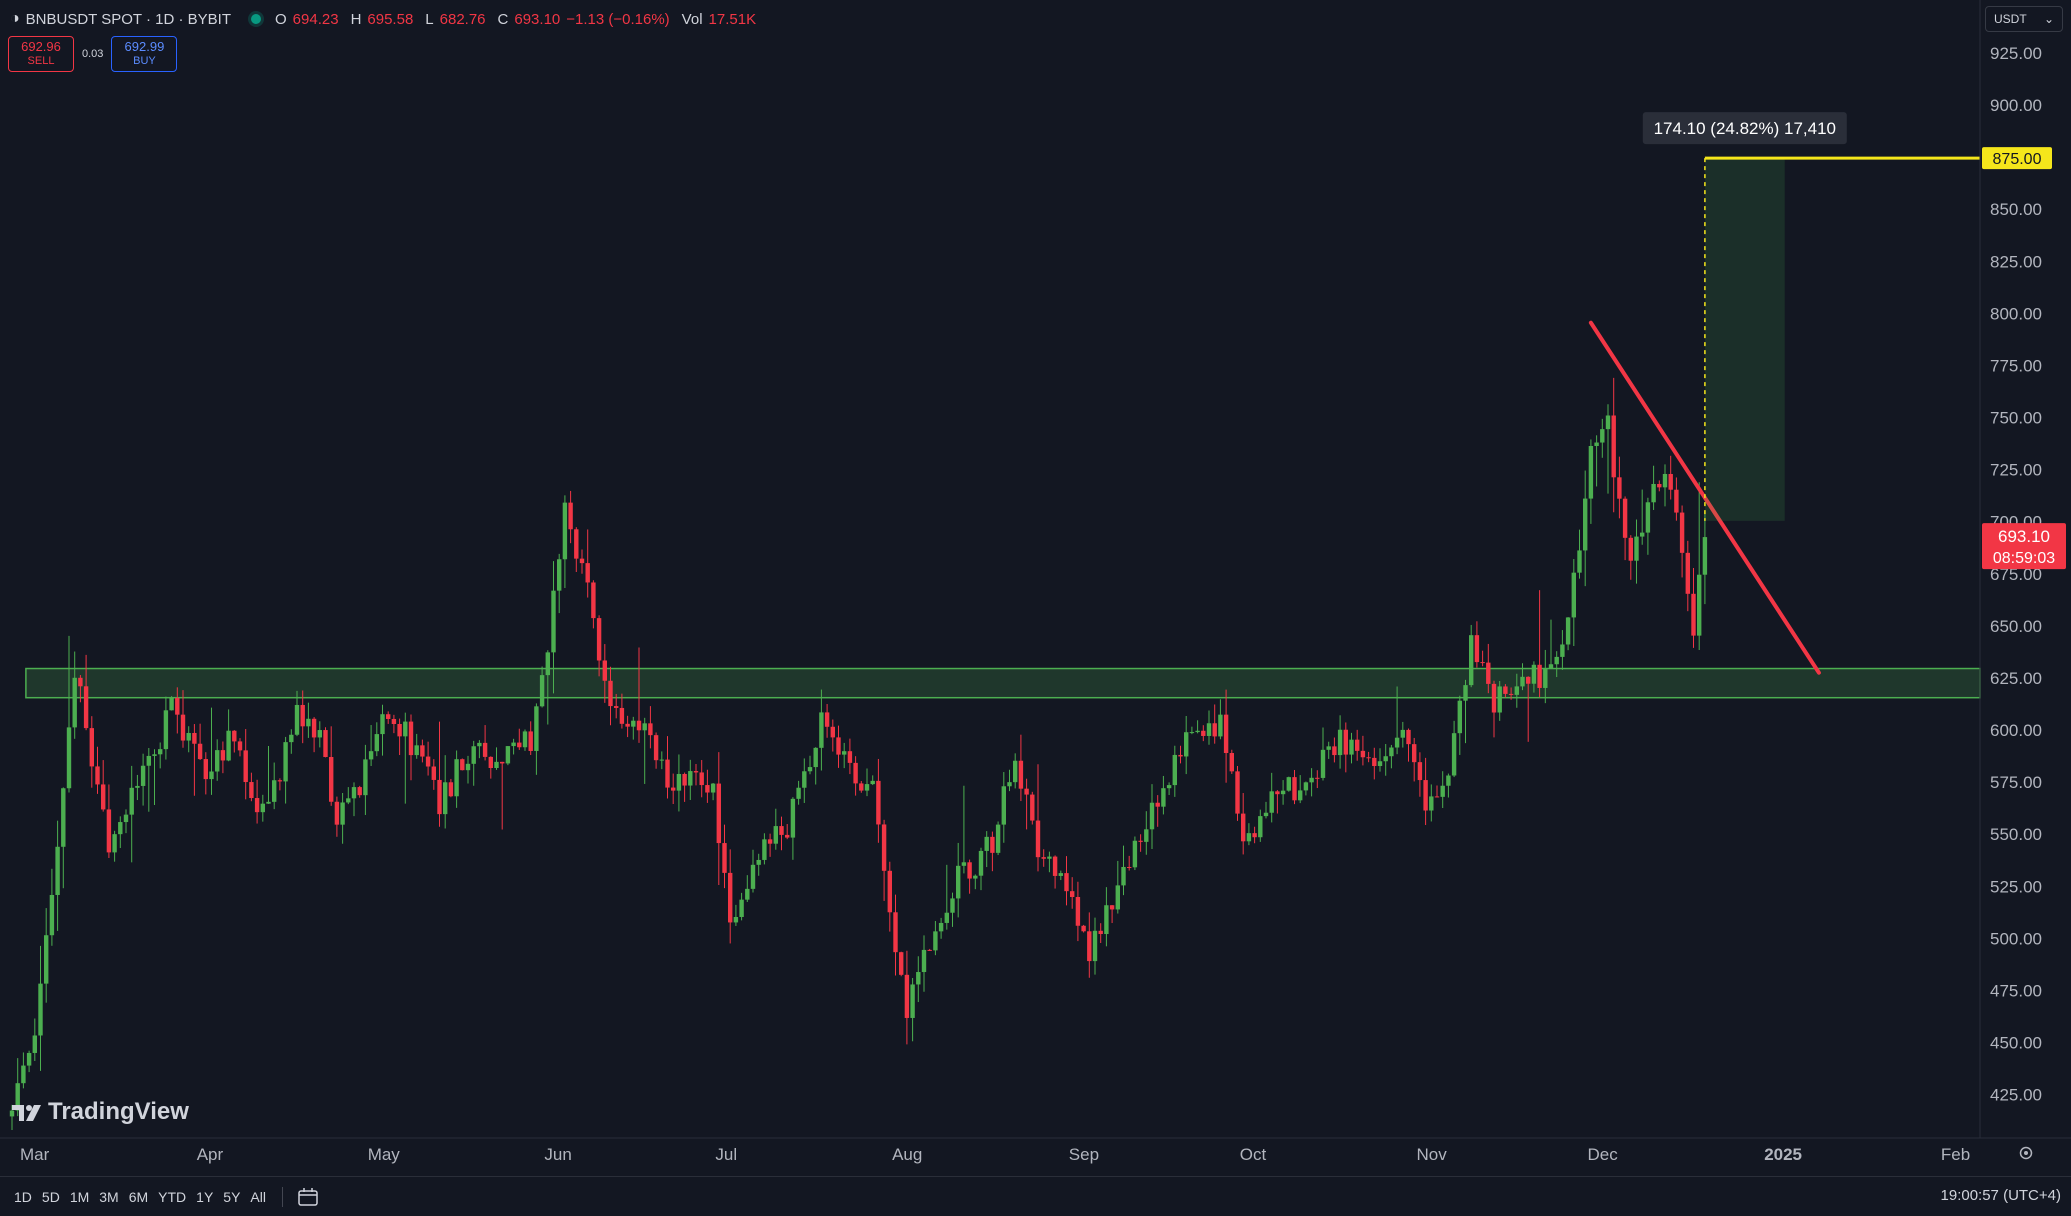  Describe the element at coordinates (232, 1196) in the screenshot. I see `range-5y: 5Y` at that location.